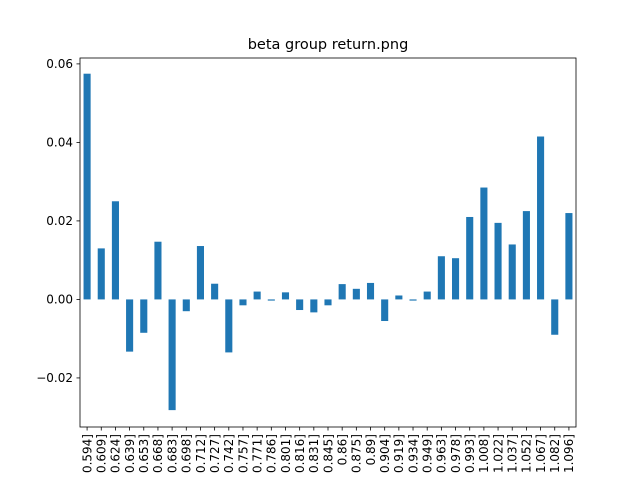  I want to click on x-tick-label: 0.845], so click(328, 453).